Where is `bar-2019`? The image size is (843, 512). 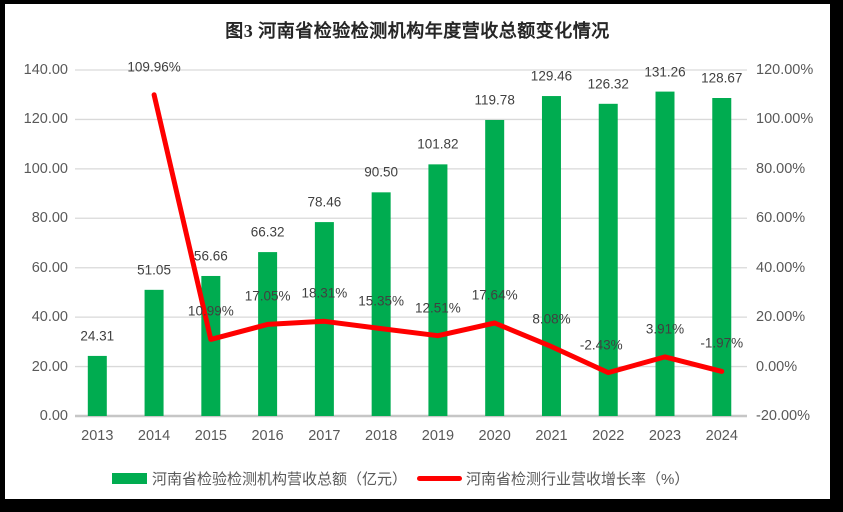 bar-2019 is located at coordinates (438, 290).